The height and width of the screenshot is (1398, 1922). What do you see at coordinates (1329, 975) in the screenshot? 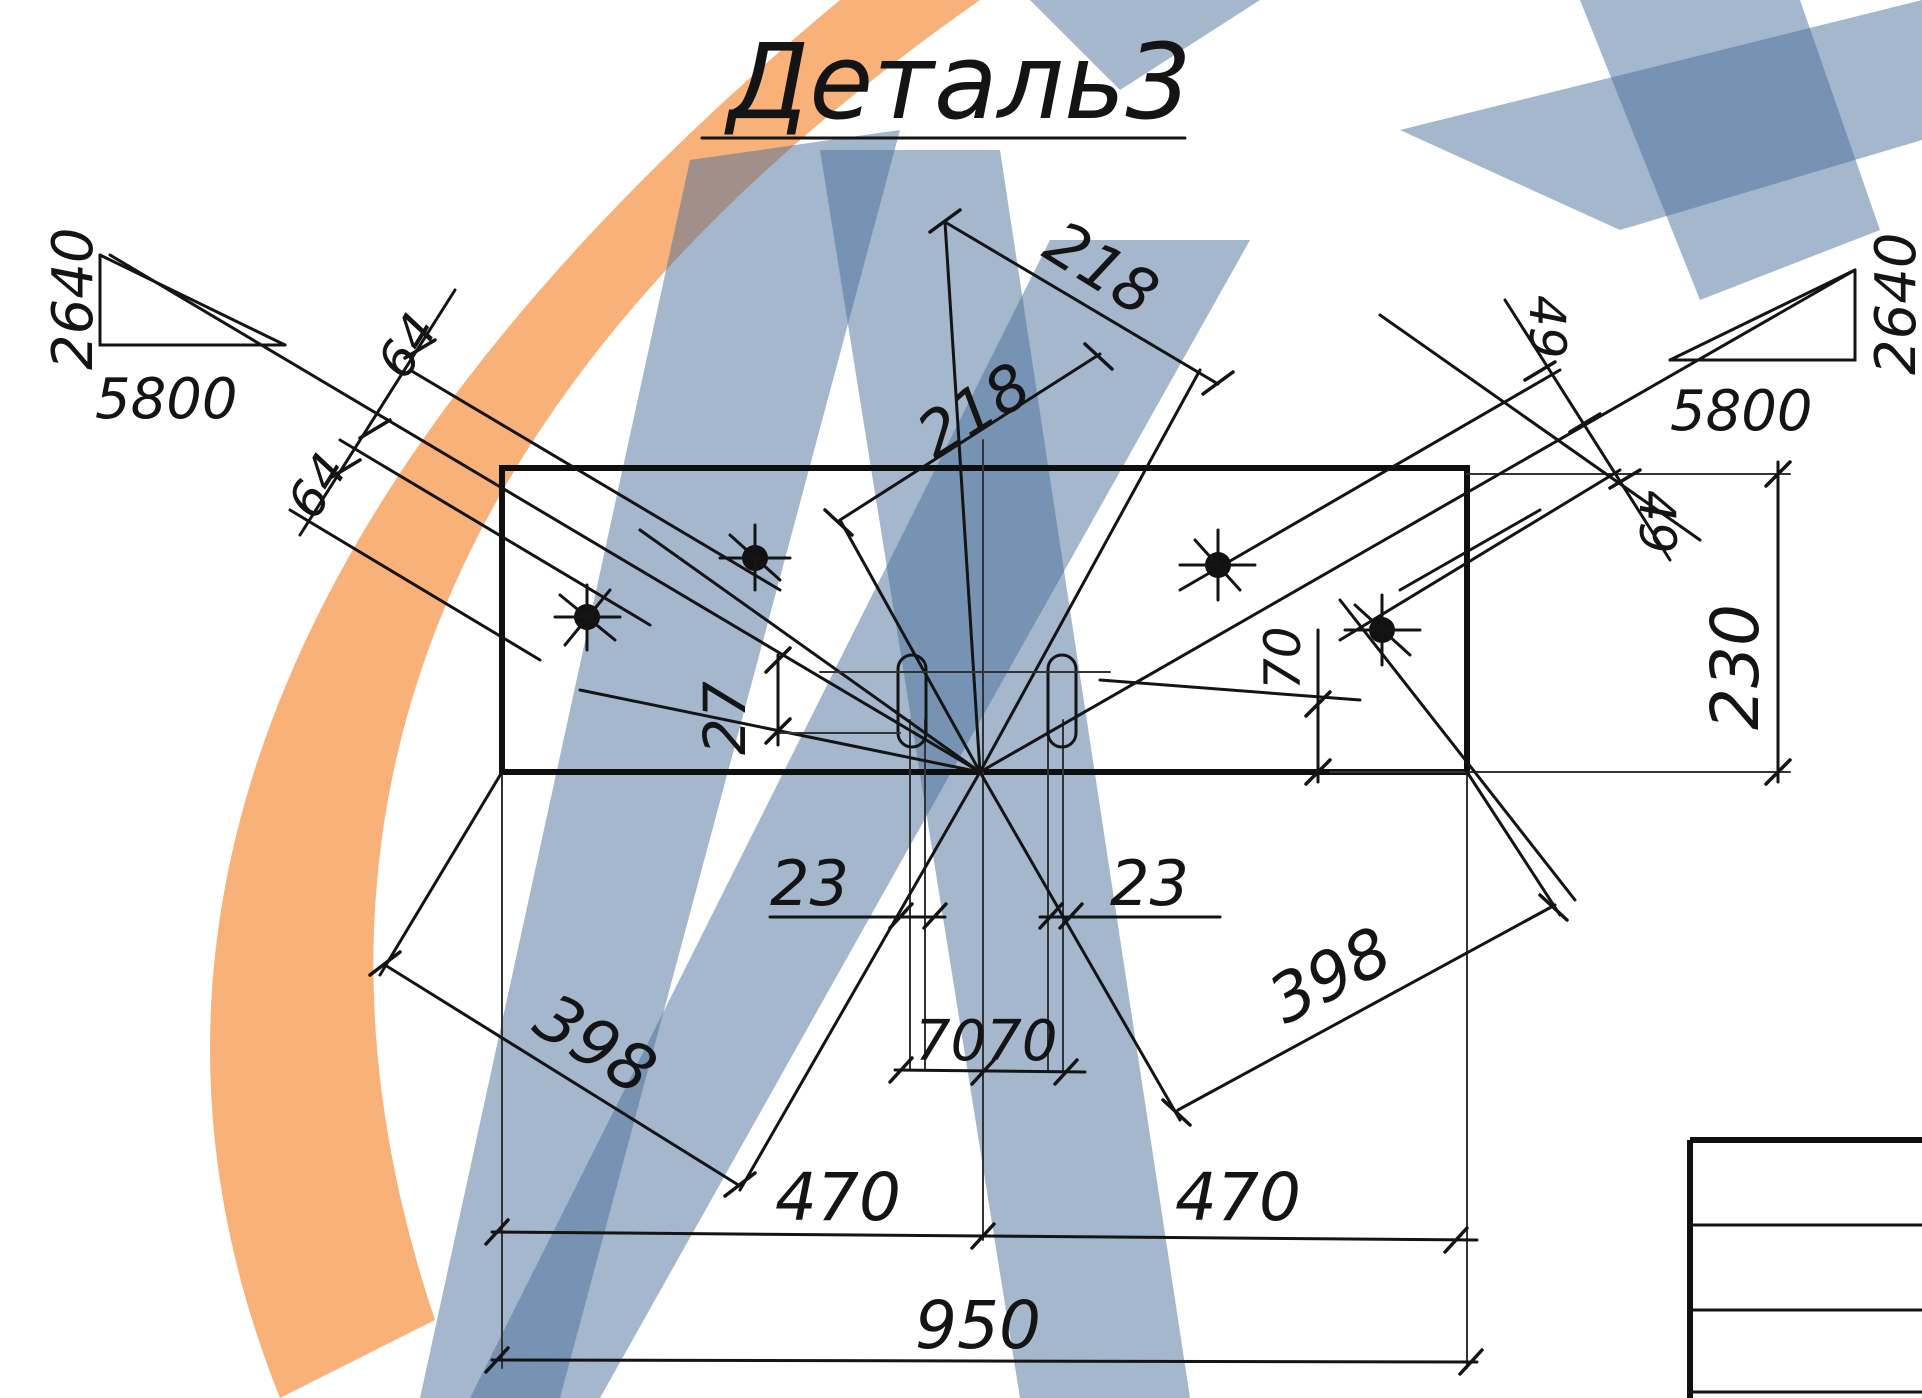
I see `dim-diag-right: 398` at bounding box center [1329, 975].